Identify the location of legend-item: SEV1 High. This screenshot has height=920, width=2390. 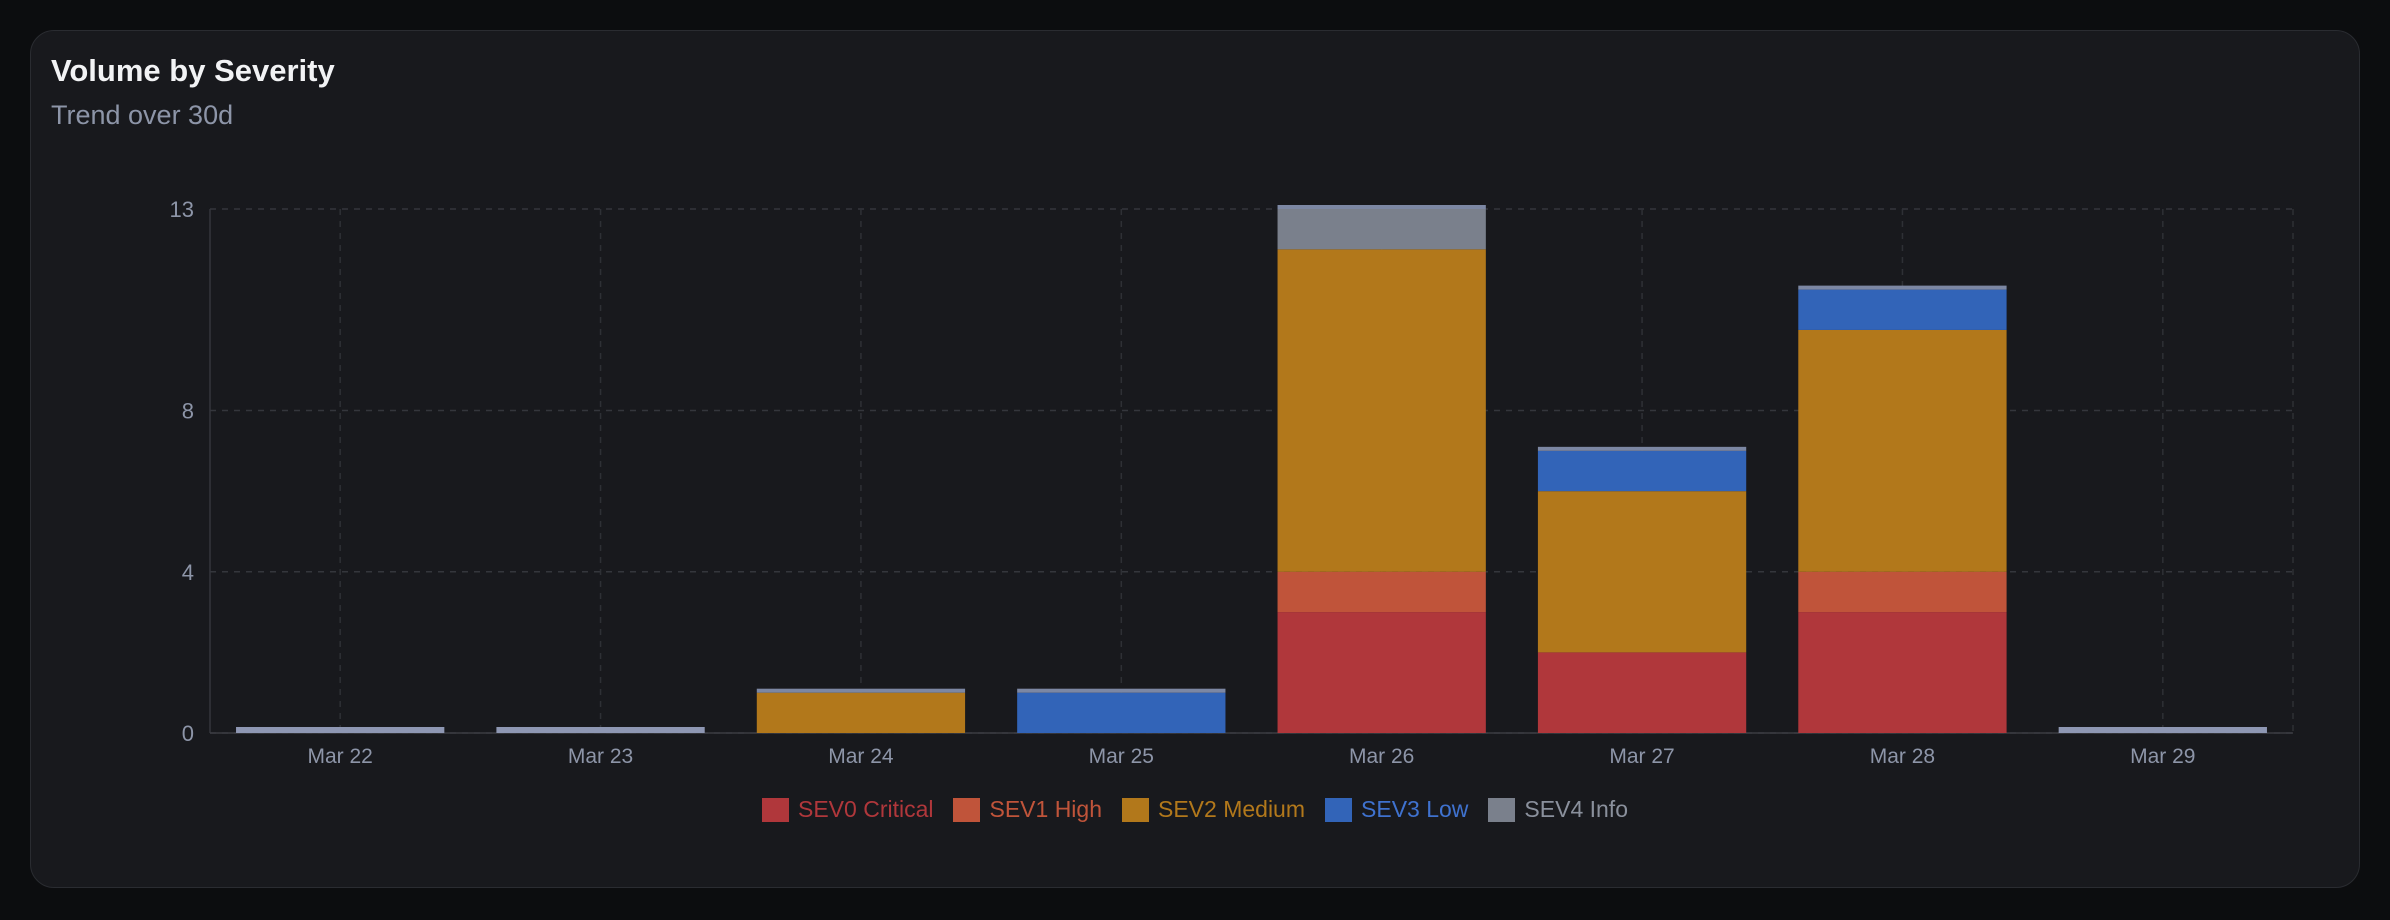
(1027, 809).